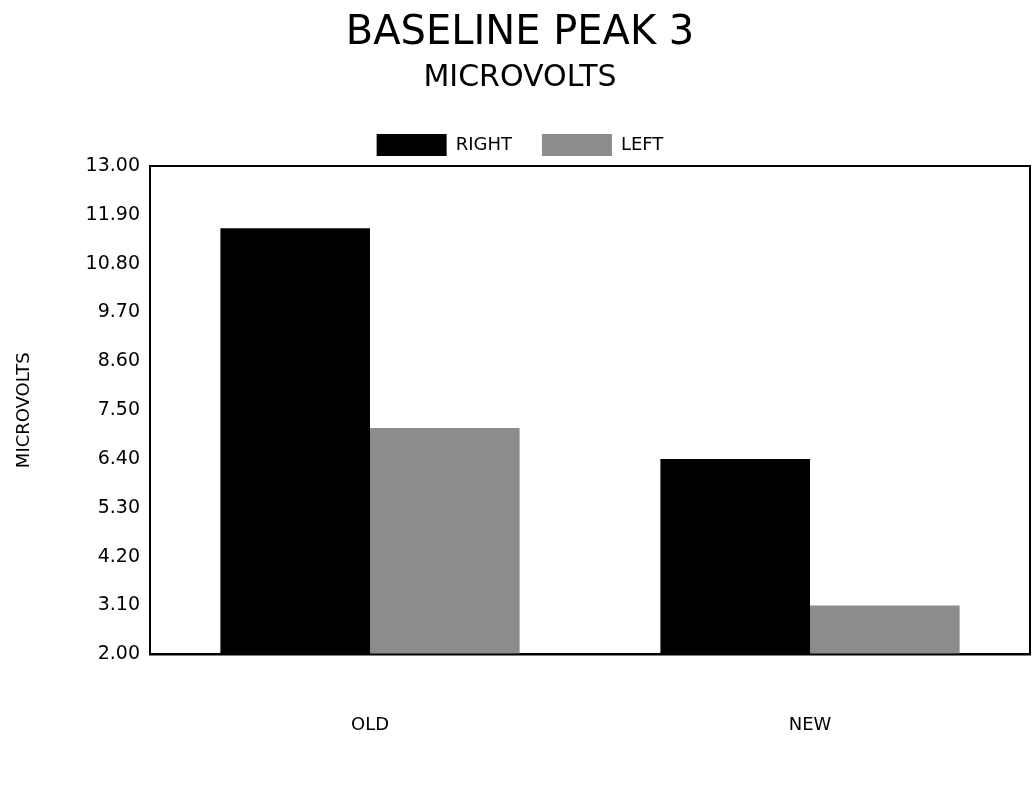  I want to click on y-tick-label: 11.90, so click(112, 212).